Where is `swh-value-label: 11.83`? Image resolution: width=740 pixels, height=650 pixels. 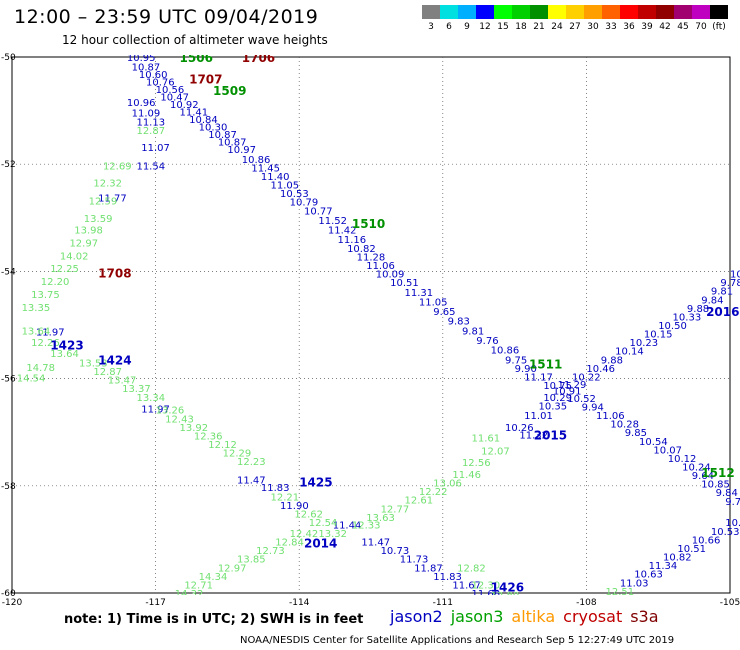 swh-value-label: 11.83 is located at coordinates (275, 488).